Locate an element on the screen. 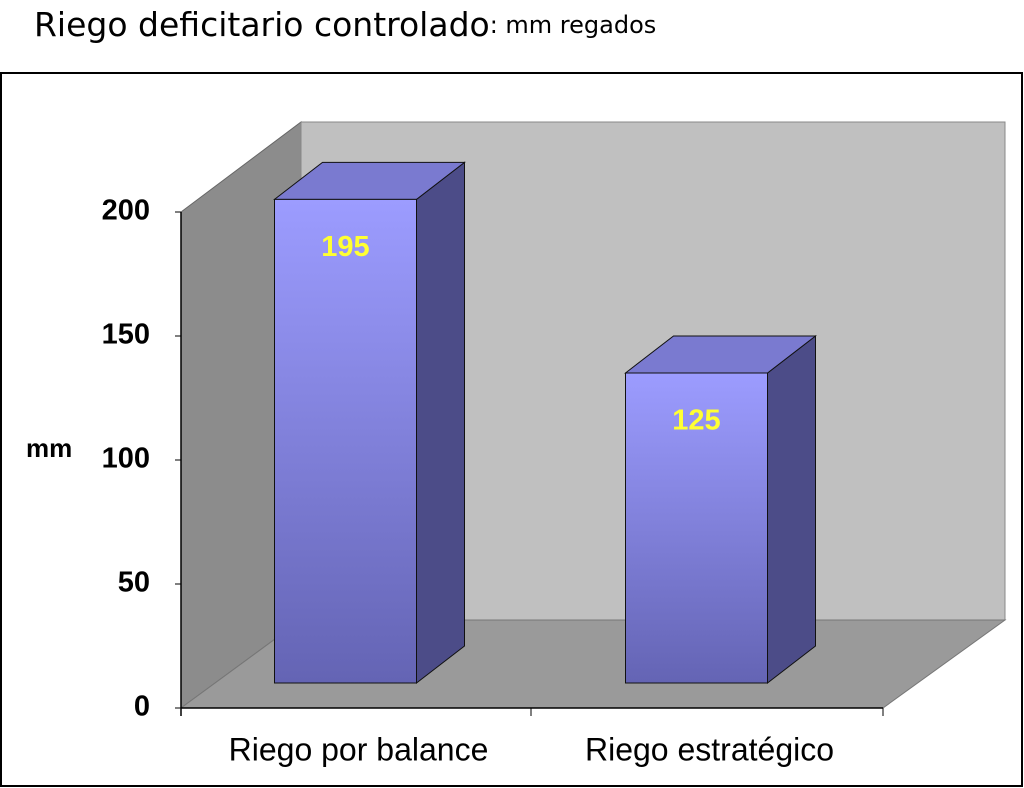 The width and height of the screenshot is (1024, 788). x-tick-label: Riego por balance is located at coordinates (359, 749).